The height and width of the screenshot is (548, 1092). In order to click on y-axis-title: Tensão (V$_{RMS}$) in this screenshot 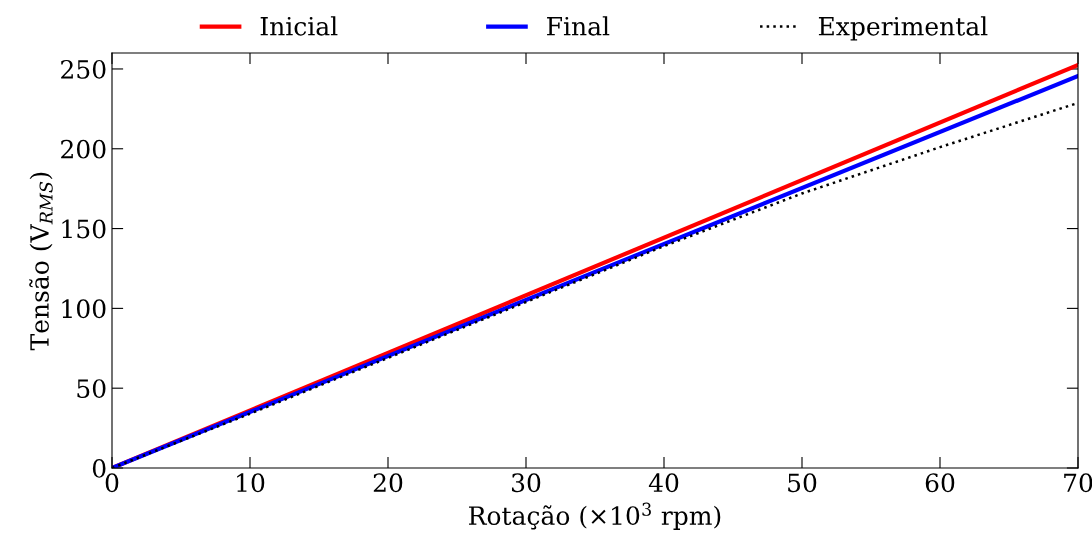, I will do `click(41, 261)`.